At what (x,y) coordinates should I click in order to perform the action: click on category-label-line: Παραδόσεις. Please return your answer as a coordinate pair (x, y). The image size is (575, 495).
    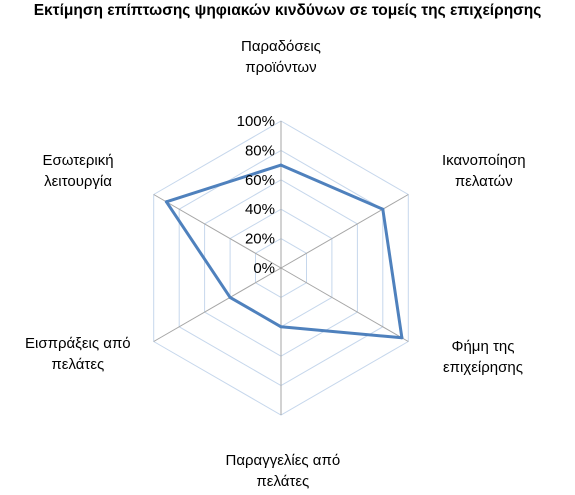
    Looking at the image, I should click on (281, 46).